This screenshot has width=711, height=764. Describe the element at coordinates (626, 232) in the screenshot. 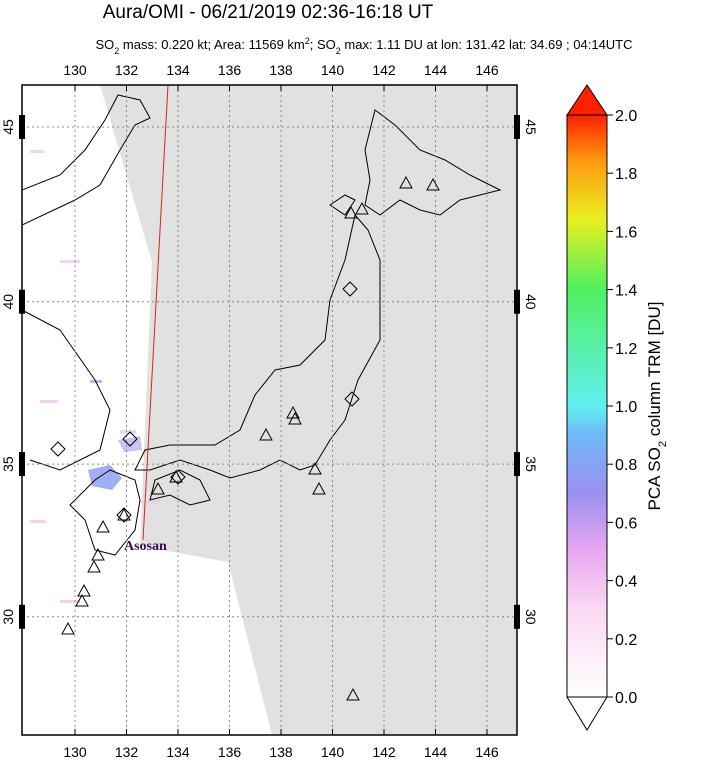

I see `colorbar-tick-label: 1.6` at that location.